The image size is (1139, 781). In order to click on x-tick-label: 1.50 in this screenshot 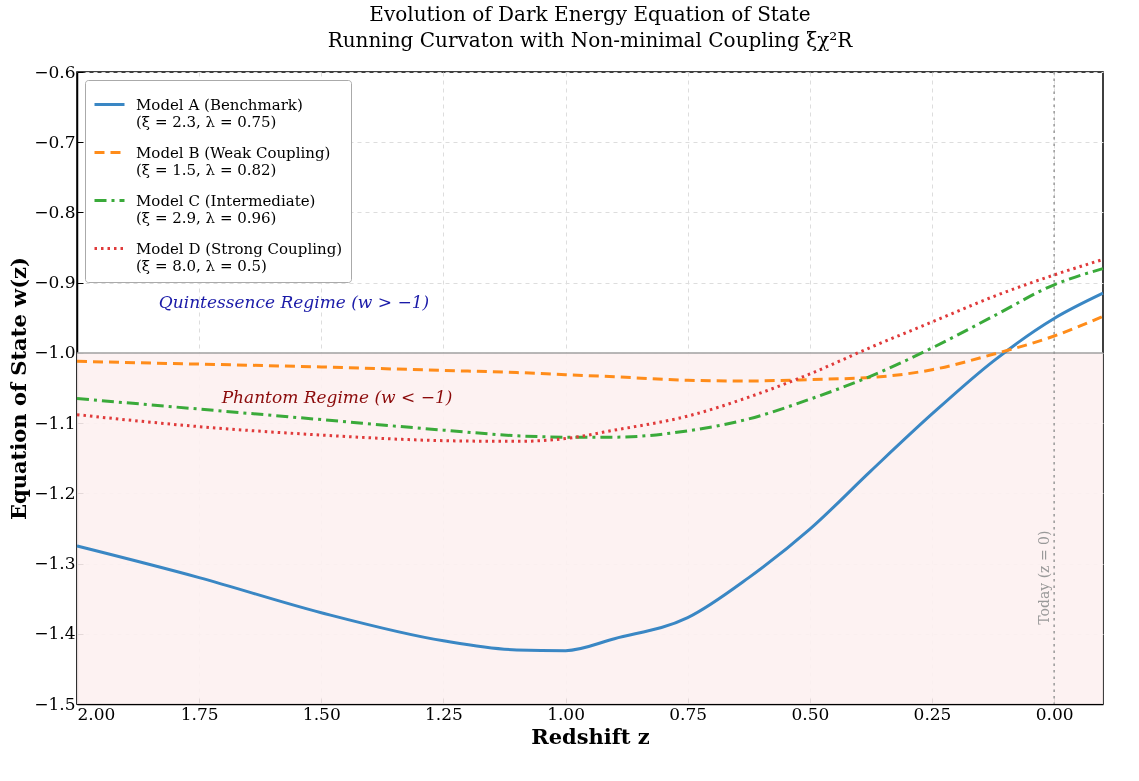, I will do `click(321, 713)`.